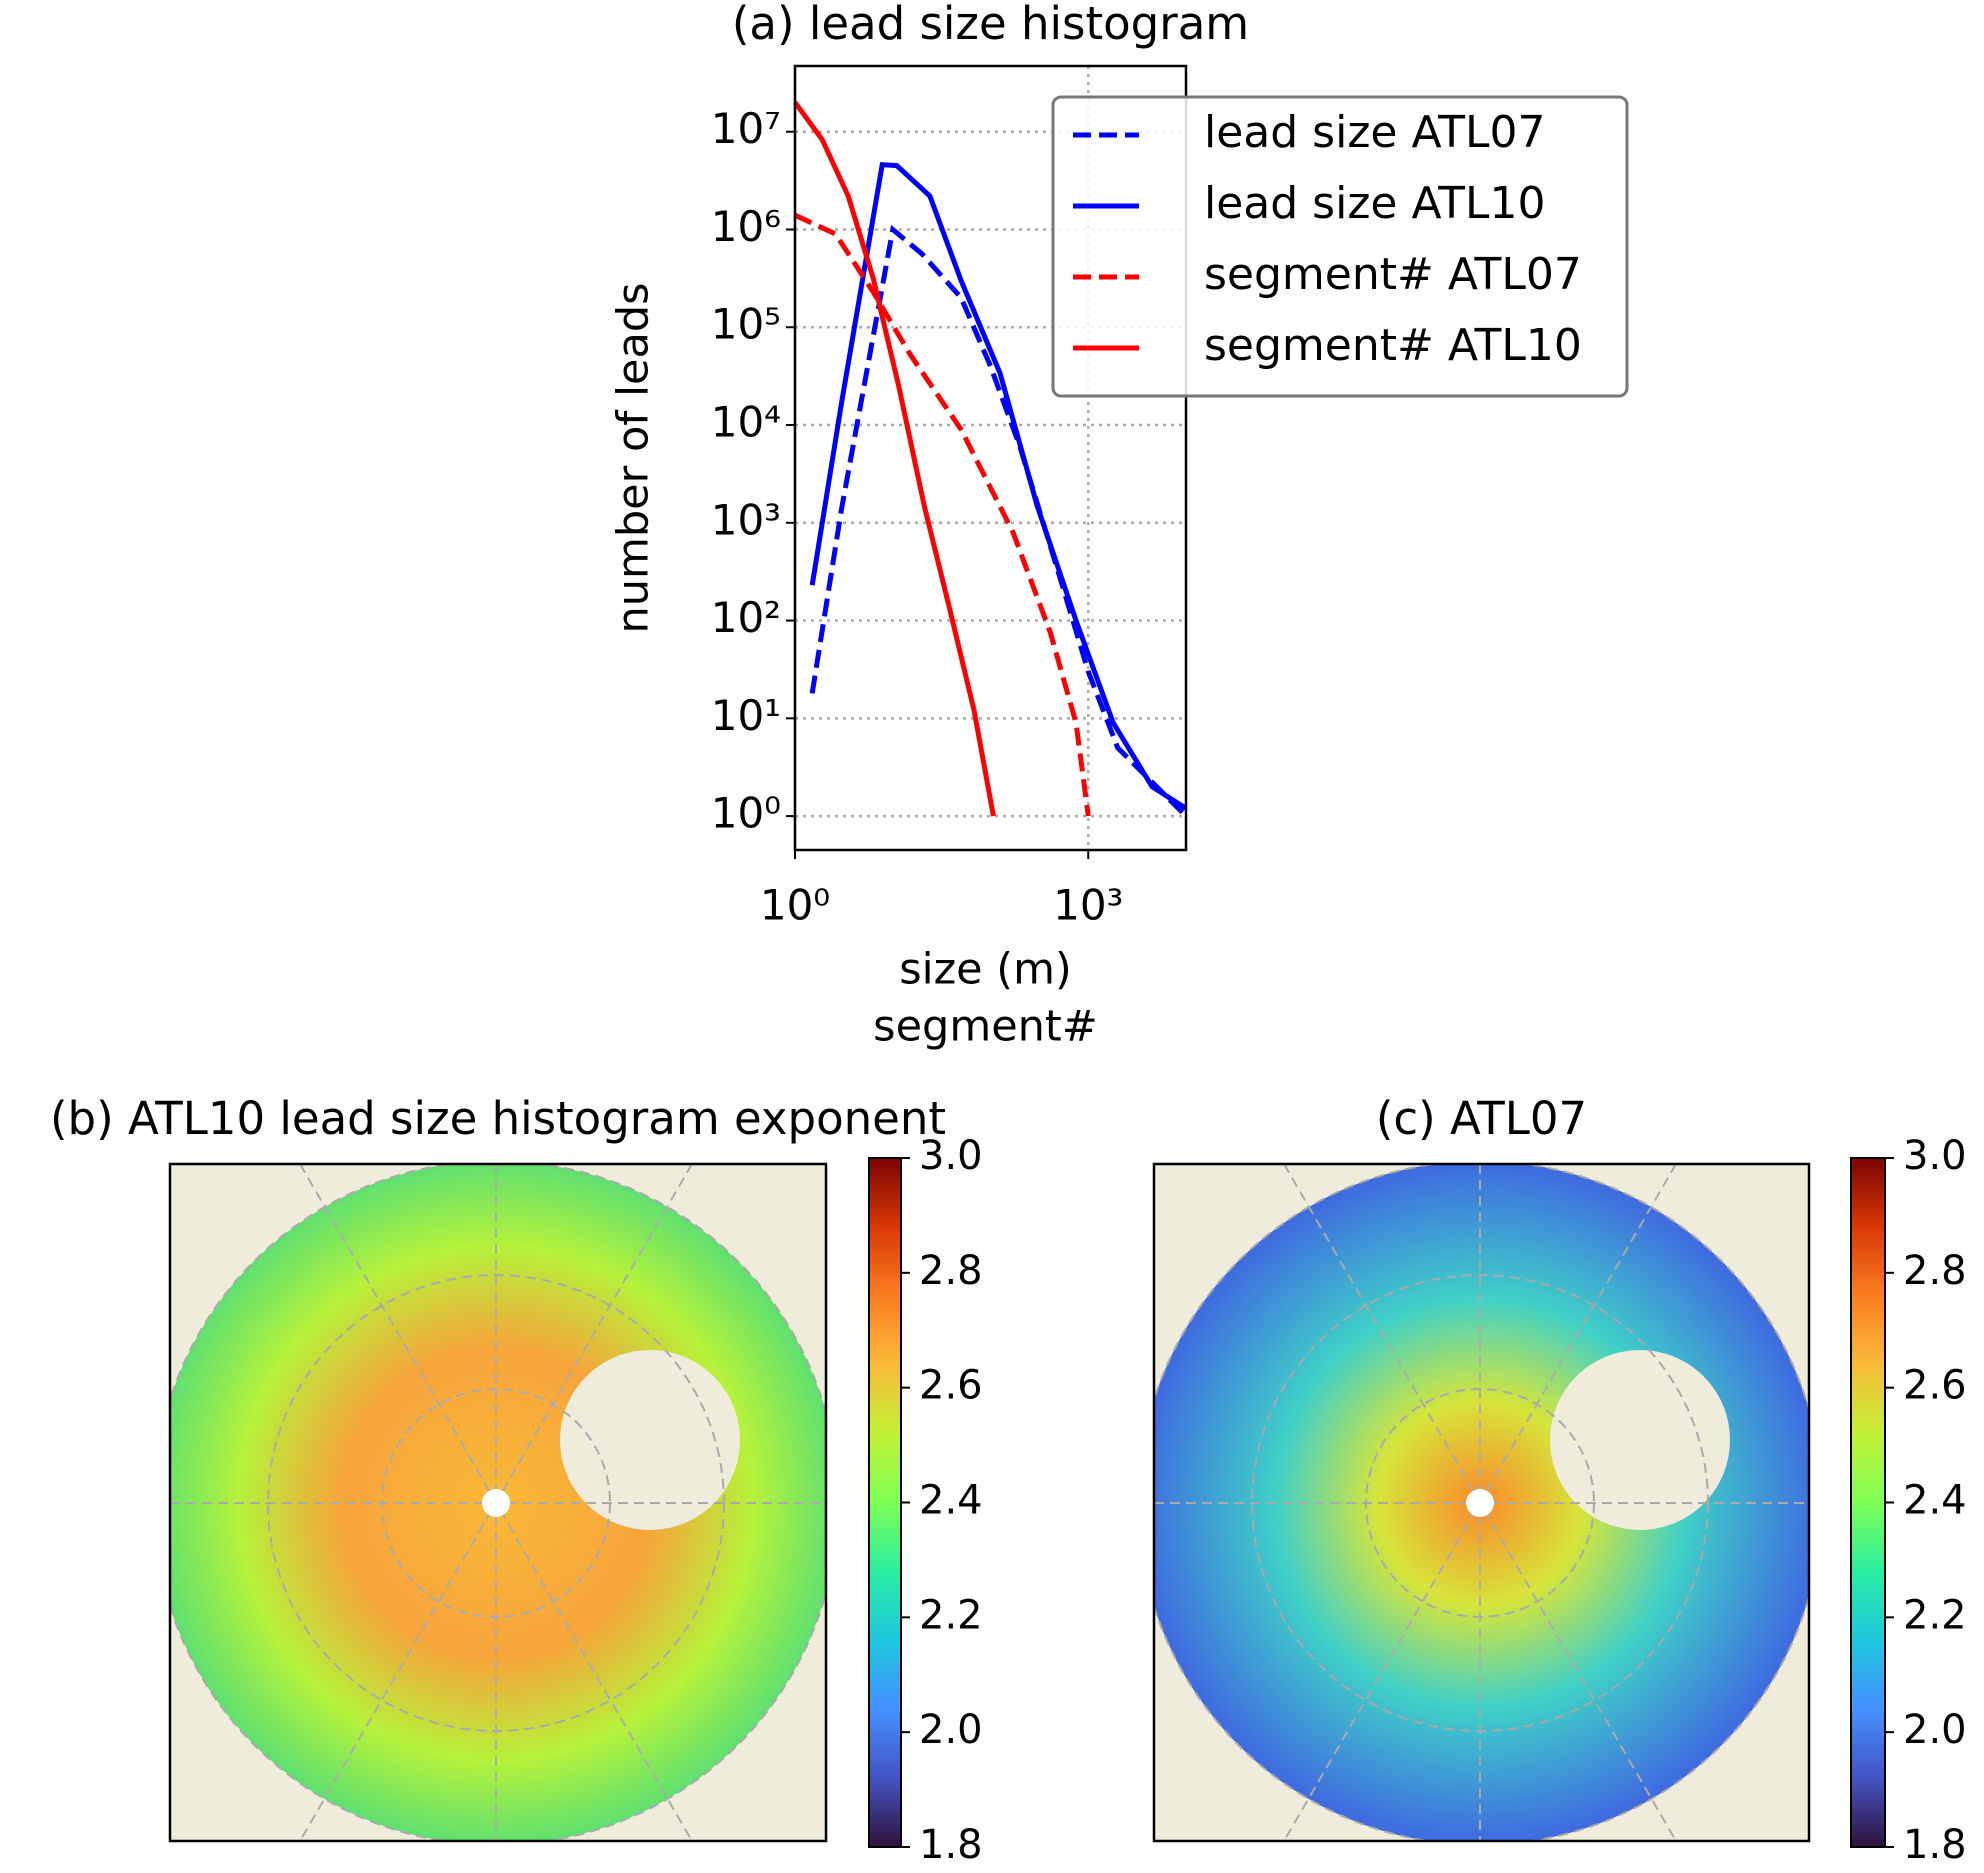  Describe the element at coordinates (990, 25) in the screenshot. I see `chart-title: (a) lead size histogram` at that location.